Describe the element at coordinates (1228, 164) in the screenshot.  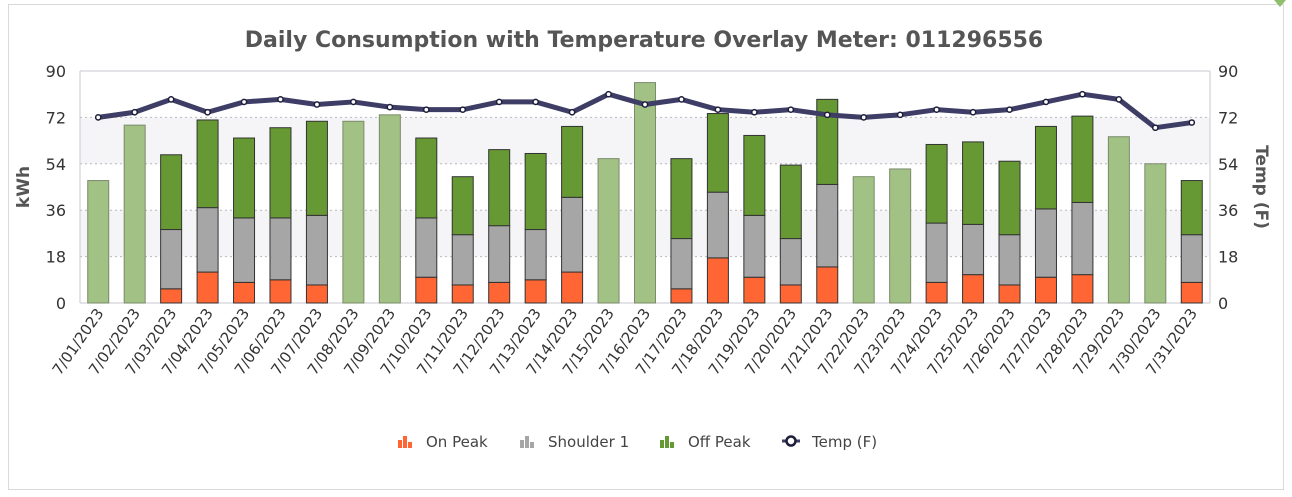
I see `right-tick-label: 54` at that location.